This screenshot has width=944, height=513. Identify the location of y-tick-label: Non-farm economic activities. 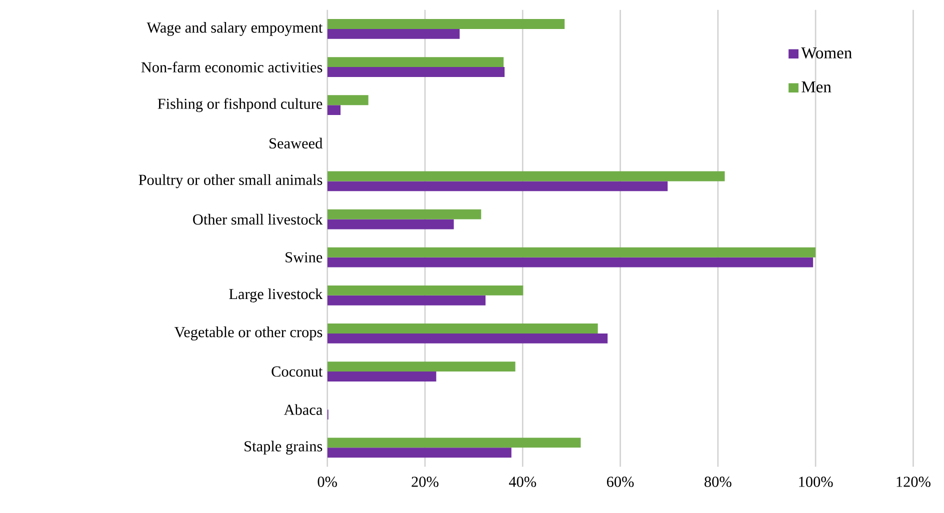
(231, 66).